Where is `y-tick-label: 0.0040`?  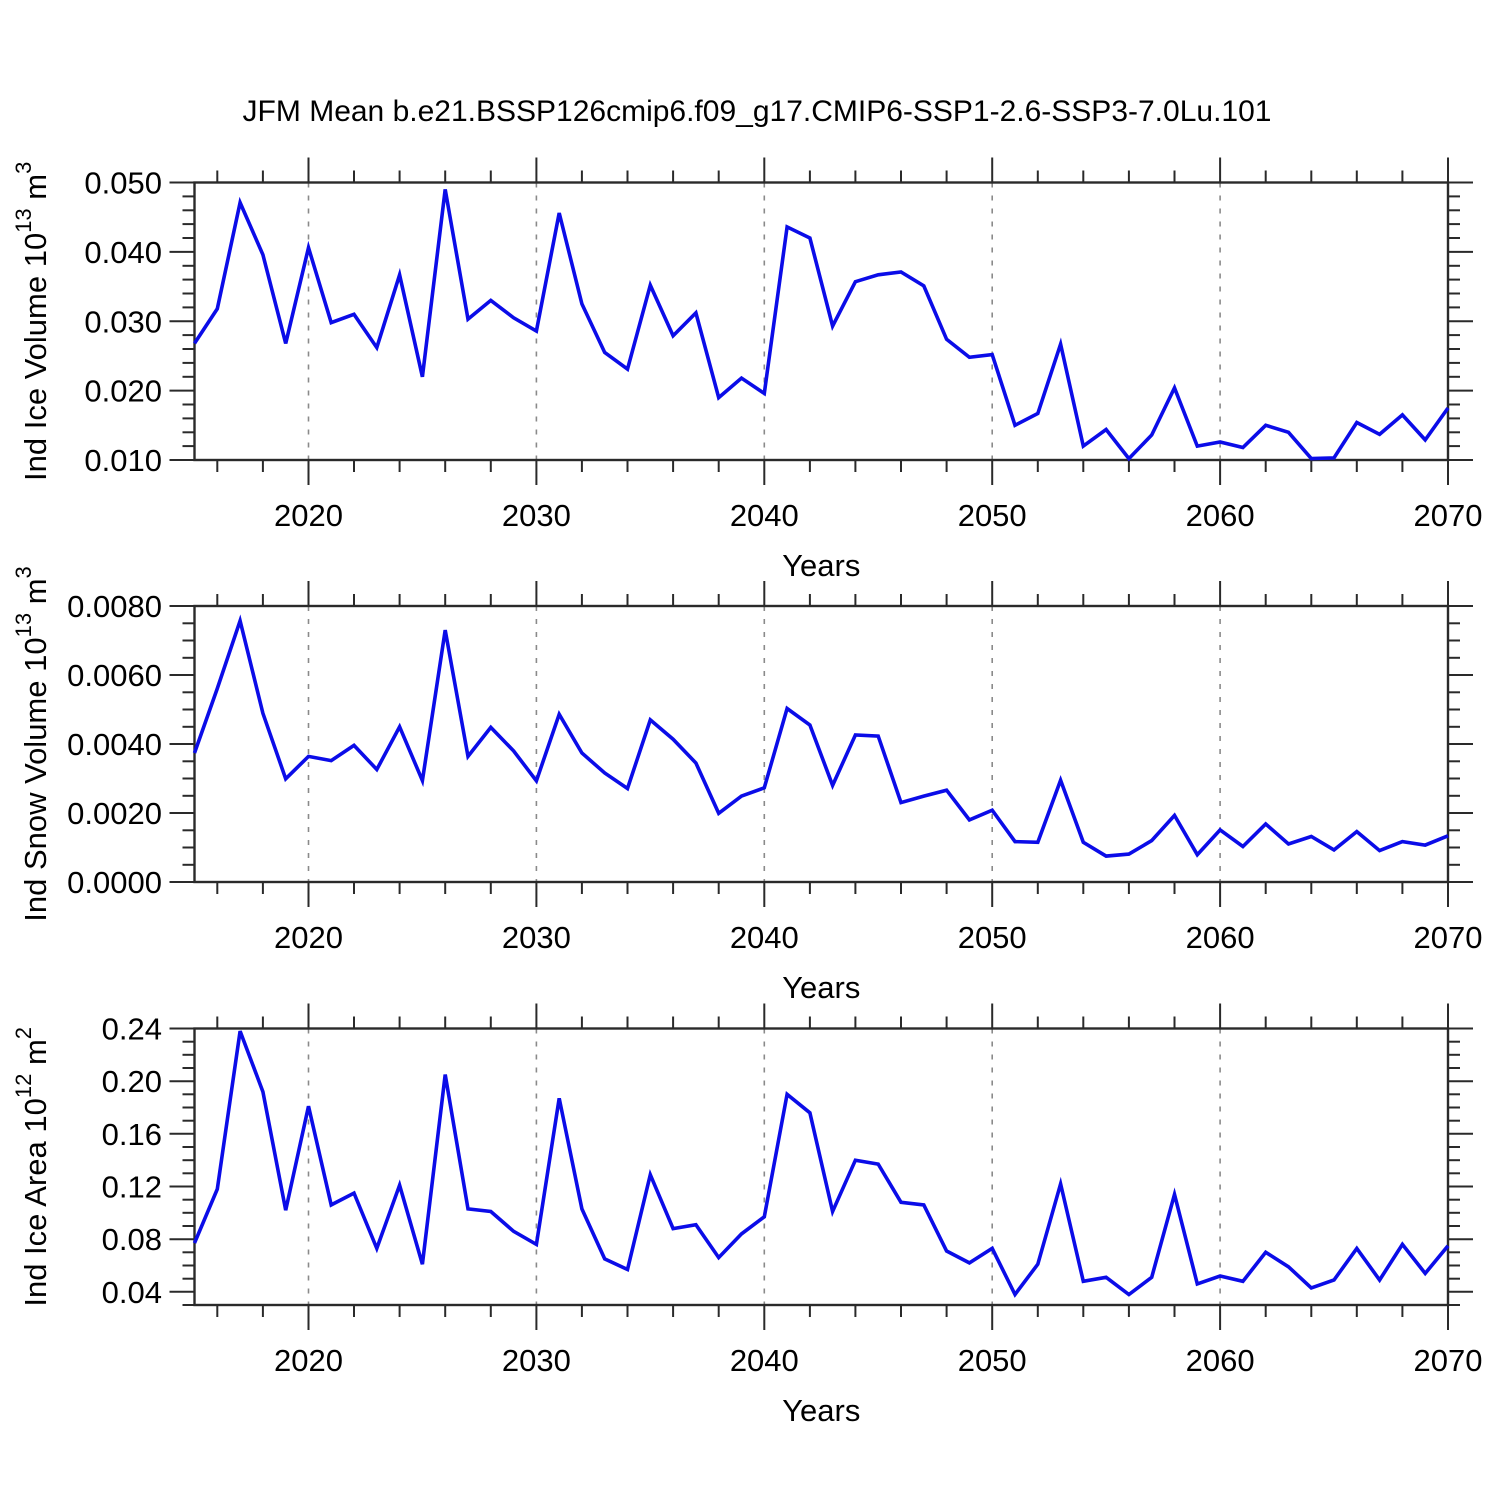 y-tick-label: 0.0040 is located at coordinates (114, 744).